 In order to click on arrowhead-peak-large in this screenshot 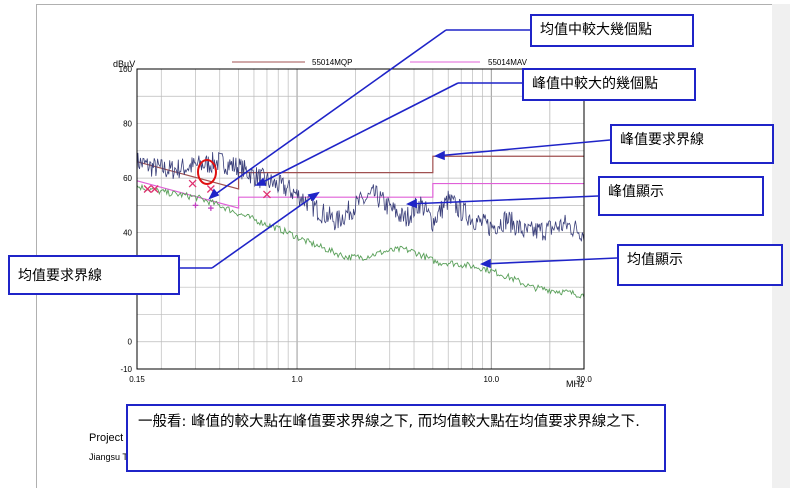, I will do `click(261, 181)`.